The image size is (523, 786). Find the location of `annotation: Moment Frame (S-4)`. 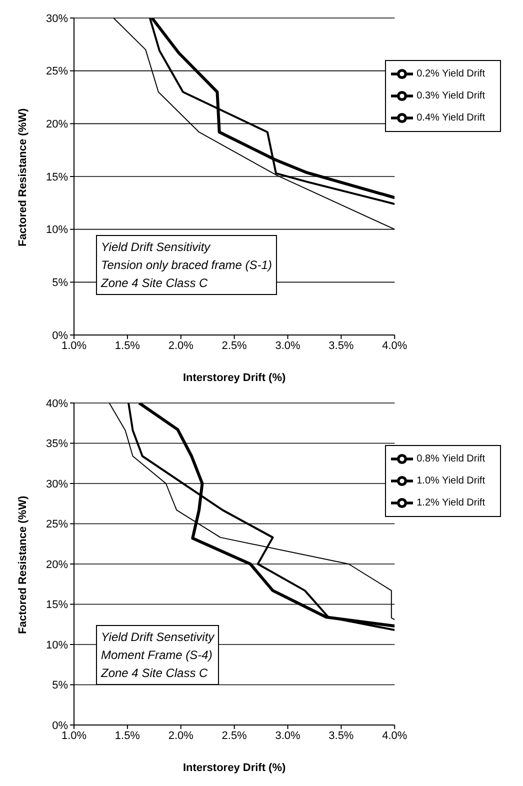

annotation: Moment Frame (S-4) is located at coordinates (157, 655).